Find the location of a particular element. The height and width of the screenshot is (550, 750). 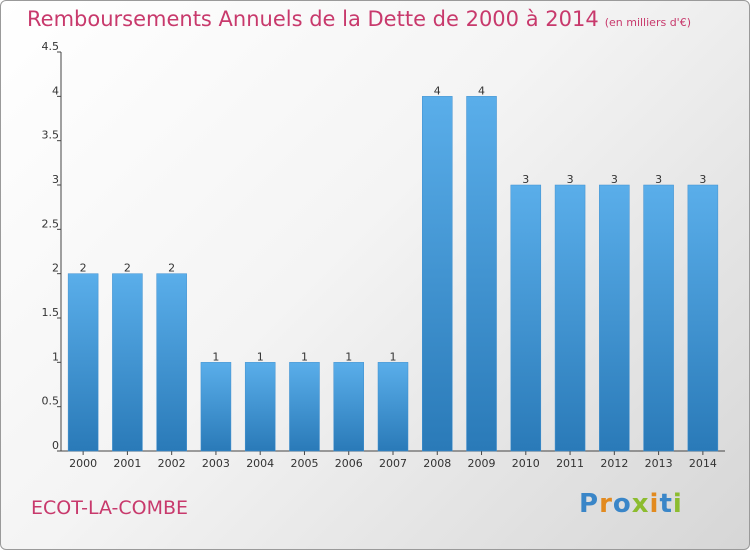

bar-2012 is located at coordinates (614, 318).